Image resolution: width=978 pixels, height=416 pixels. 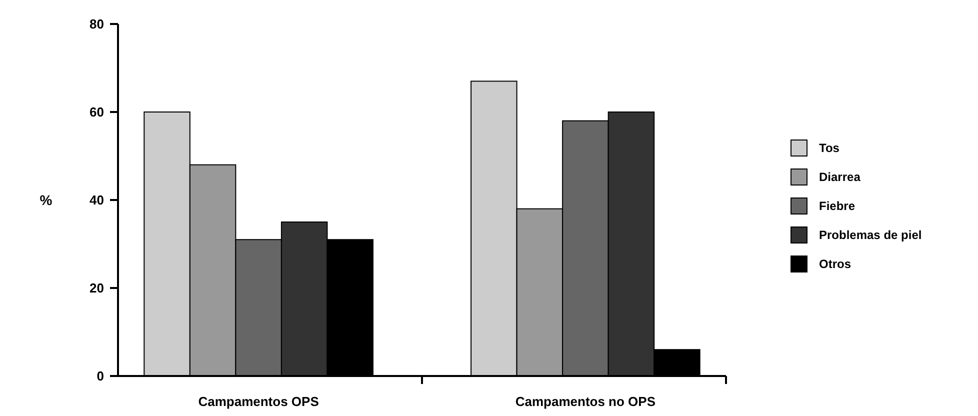 I want to click on legend-label: Problemas de piel, so click(x=870, y=235).